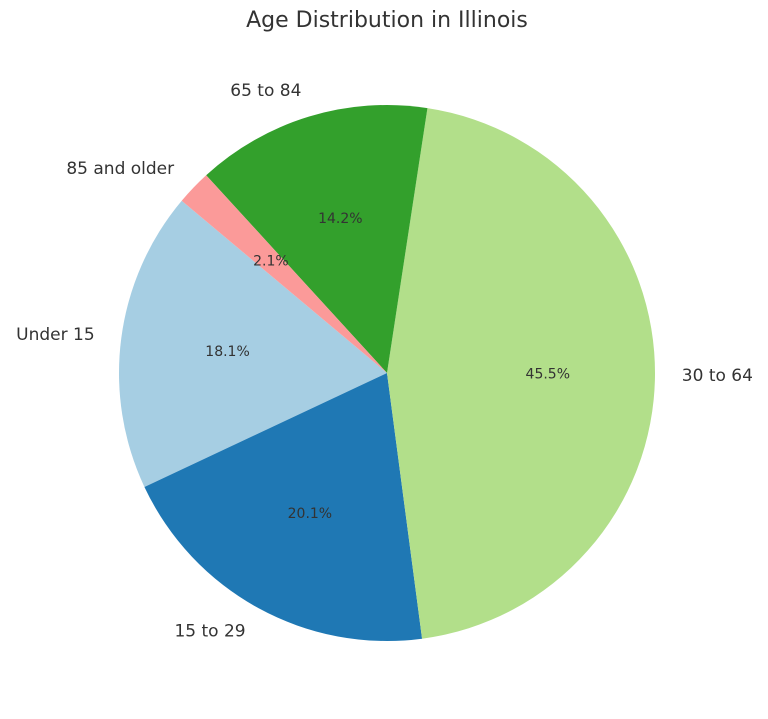 This screenshot has height=719, width=768. What do you see at coordinates (271, 262) in the screenshot?
I see `value-label: 2.1%` at bounding box center [271, 262].